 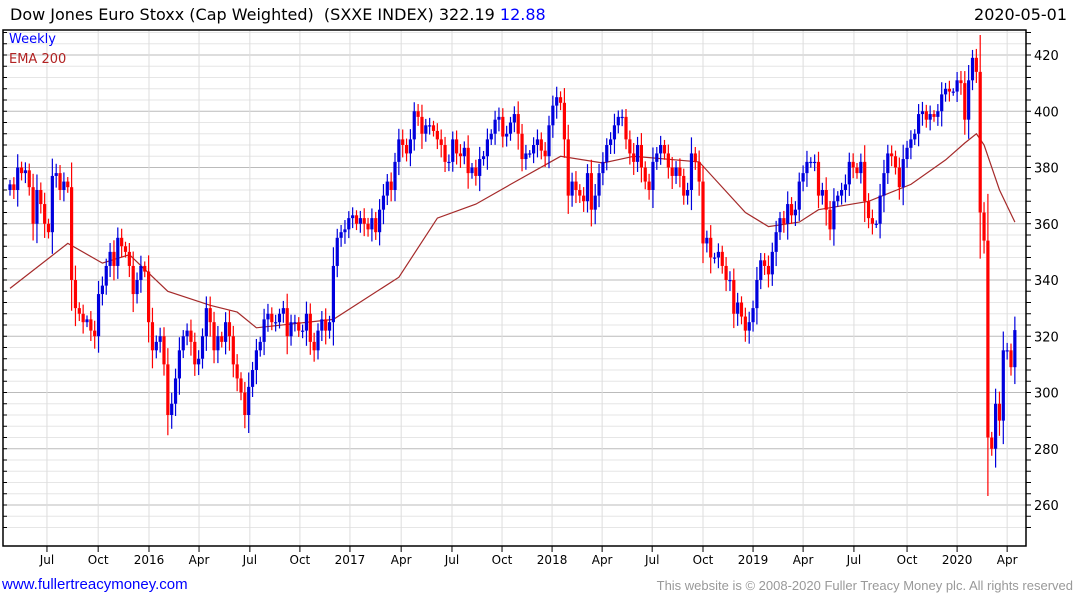 I want to click on website-link: www.fullertreacymoney.com, so click(x=95, y=584).